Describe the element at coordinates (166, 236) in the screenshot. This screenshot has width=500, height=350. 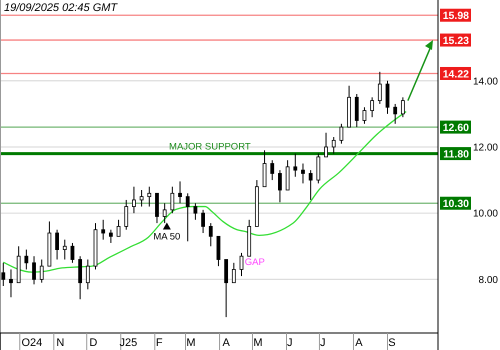
I see `annotation: MA 50` at that location.